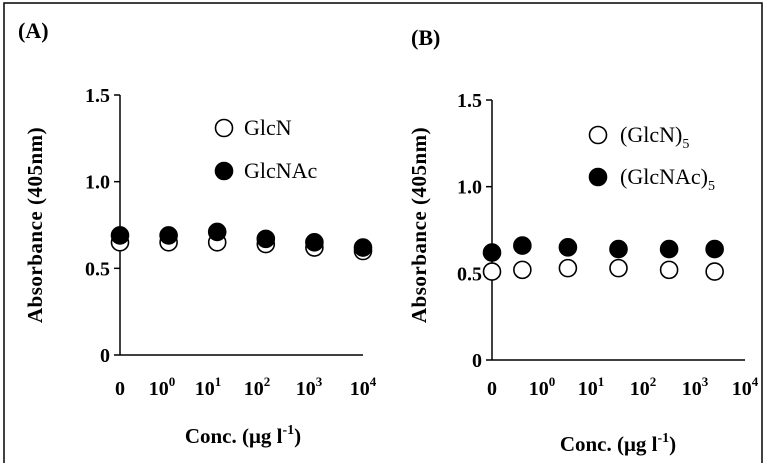  I want to click on legend-label: GlcN, so click(268, 127).